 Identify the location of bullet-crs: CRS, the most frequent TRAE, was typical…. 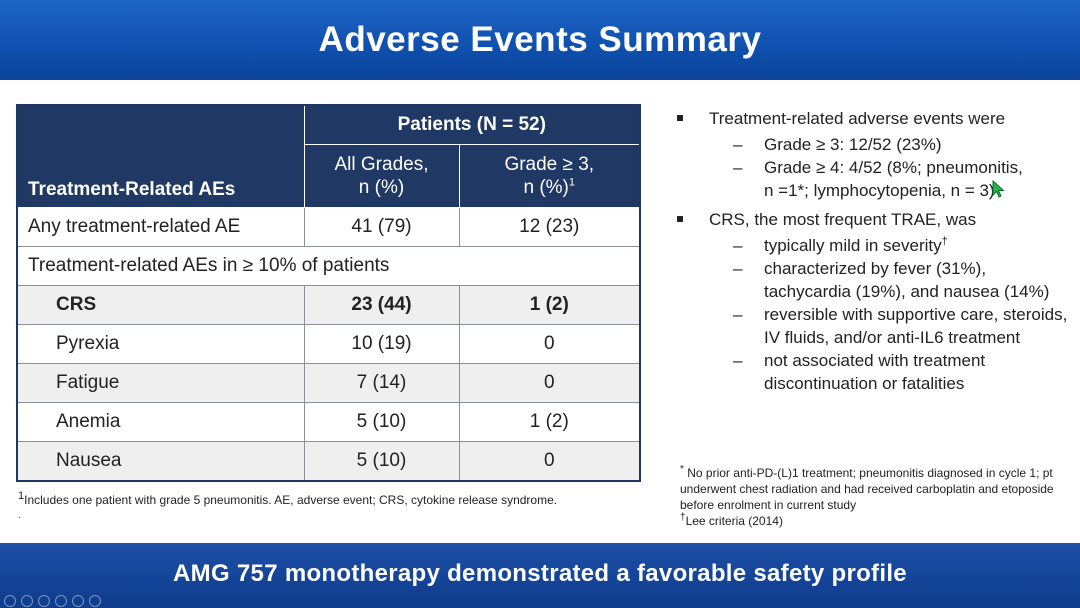
(873, 301).